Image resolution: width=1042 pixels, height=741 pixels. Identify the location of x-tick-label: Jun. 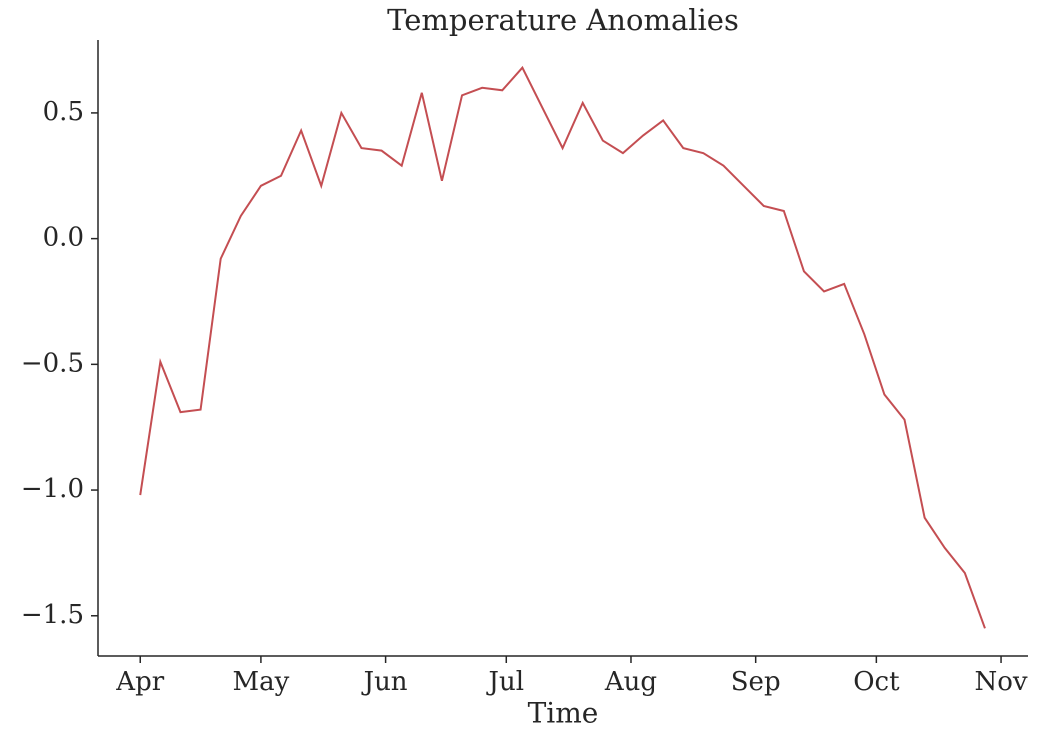
(384, 682).